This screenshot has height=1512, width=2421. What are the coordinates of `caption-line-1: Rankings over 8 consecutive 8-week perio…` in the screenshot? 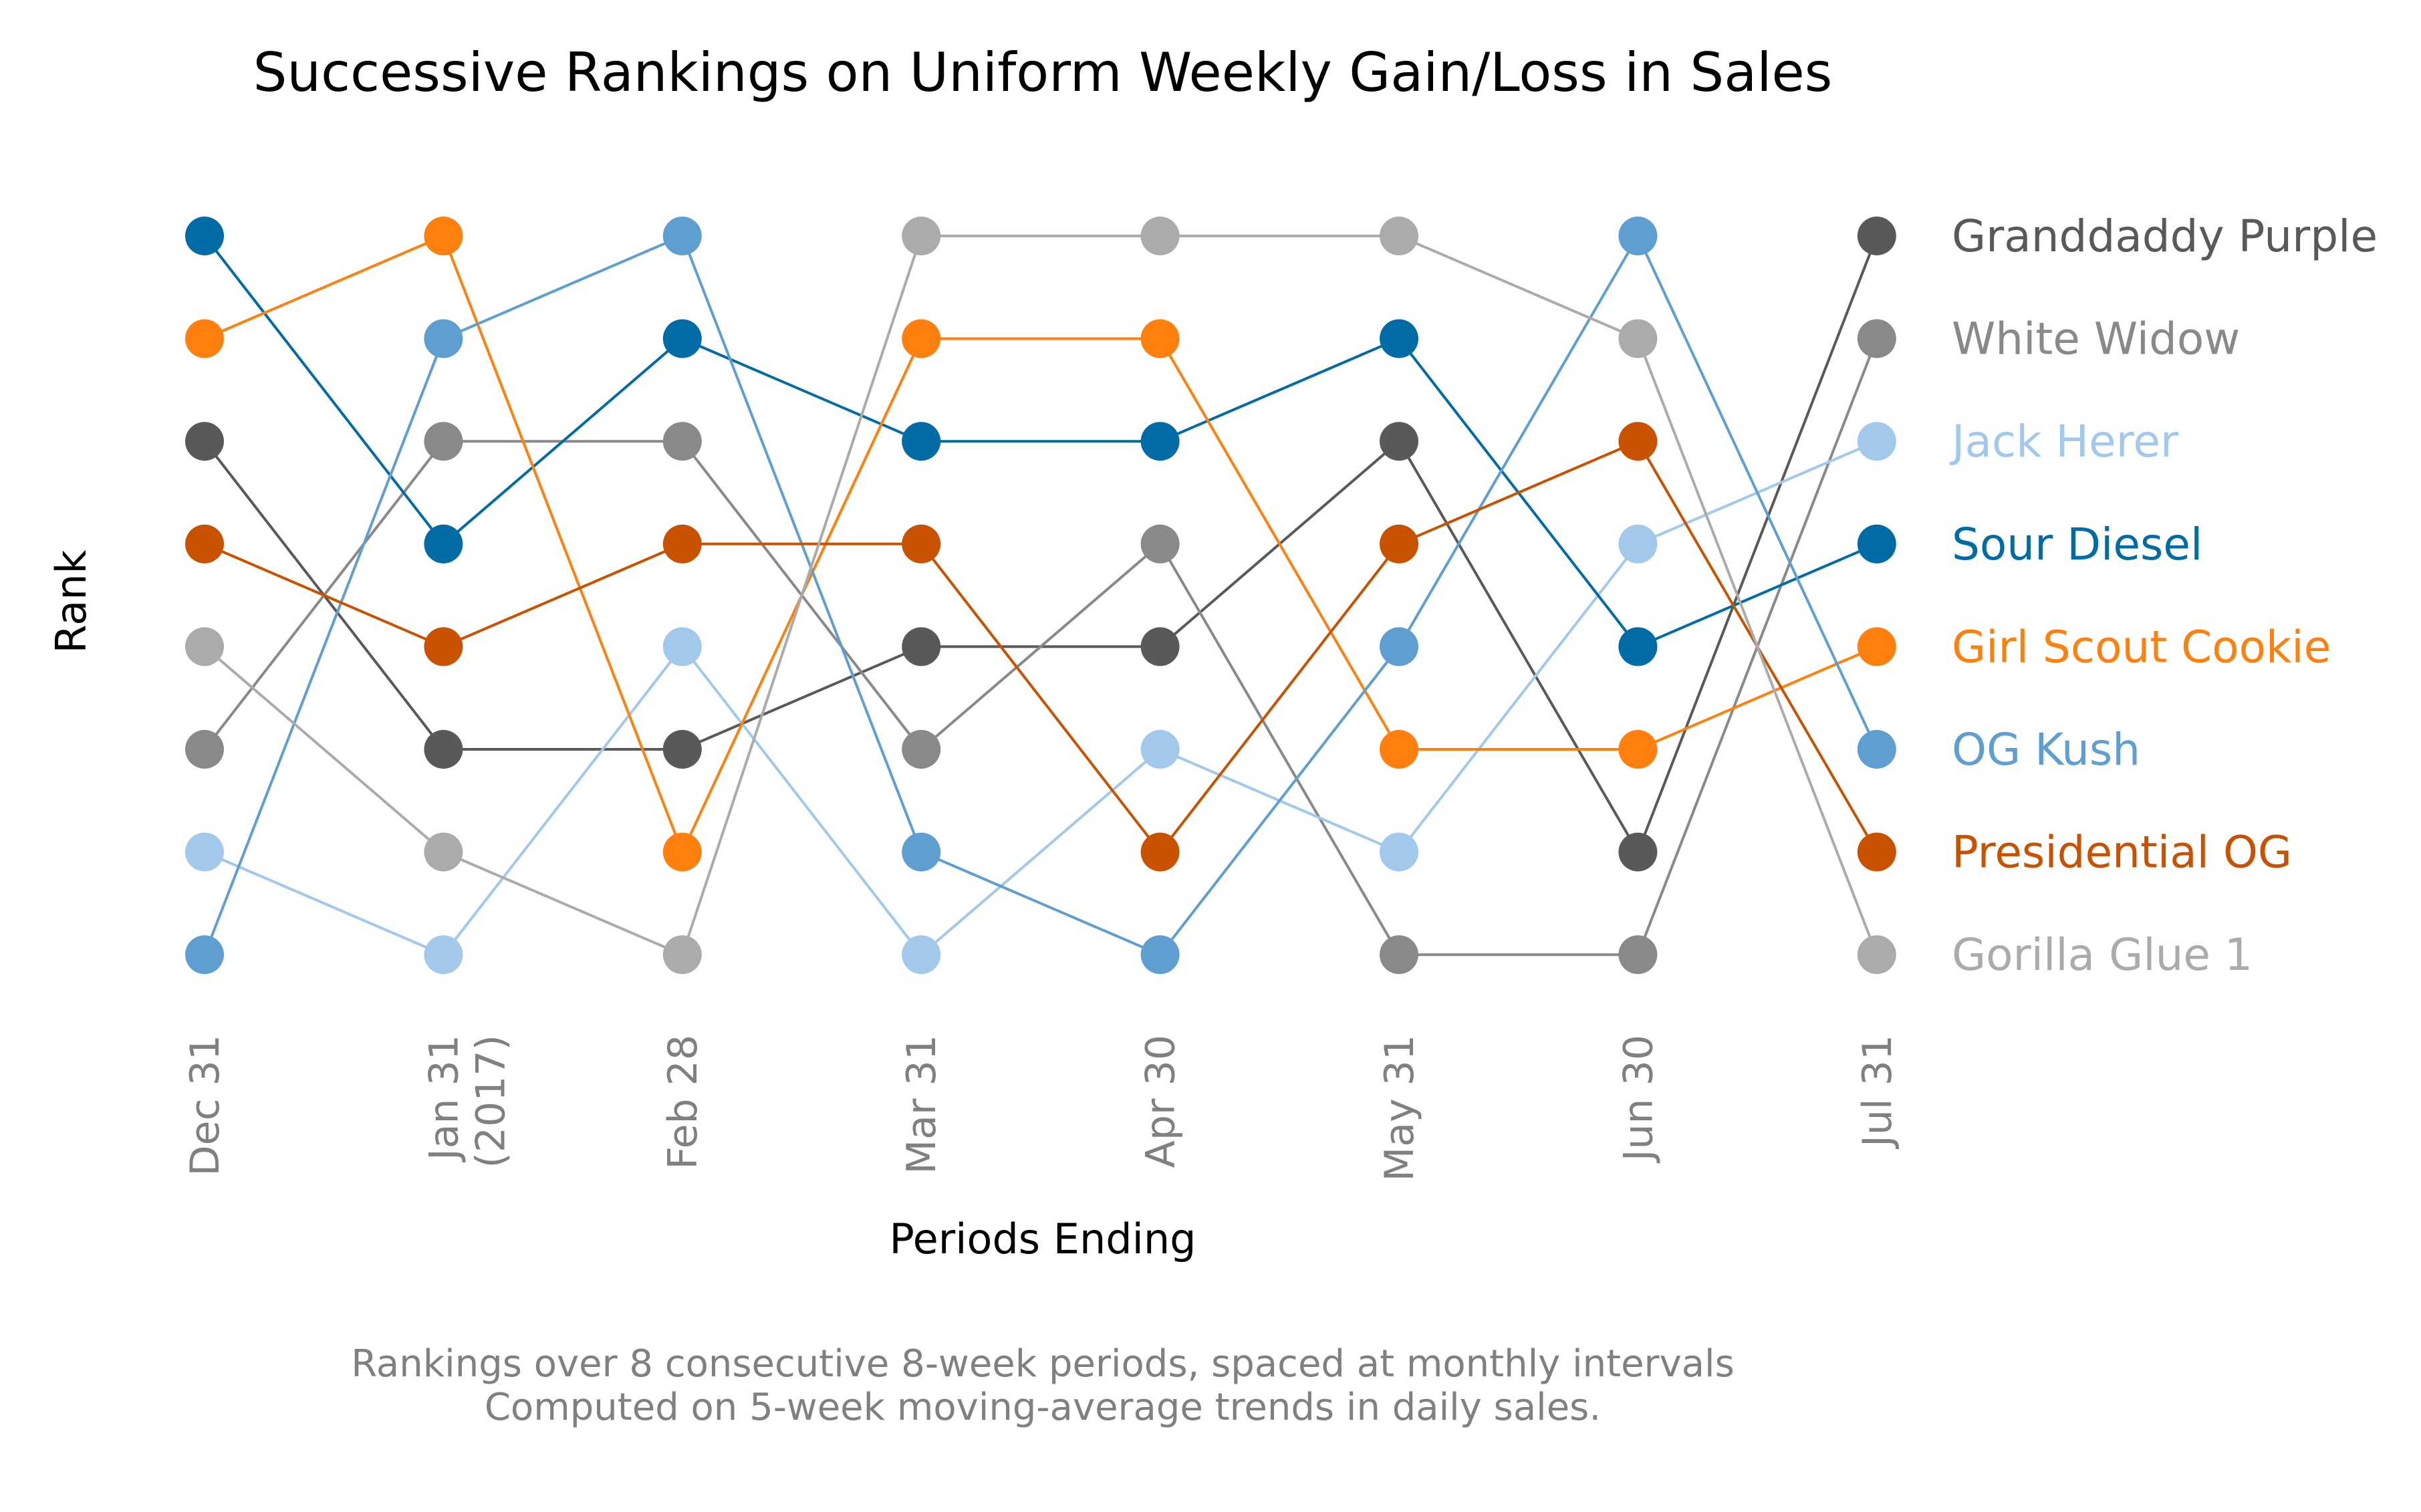 It's located at (1043, 1364).